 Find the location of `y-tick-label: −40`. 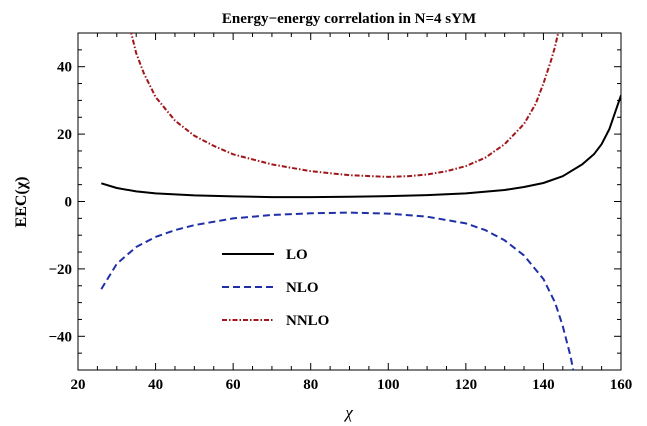

y-tick-label: −40 is located at coordinates (60, 337).